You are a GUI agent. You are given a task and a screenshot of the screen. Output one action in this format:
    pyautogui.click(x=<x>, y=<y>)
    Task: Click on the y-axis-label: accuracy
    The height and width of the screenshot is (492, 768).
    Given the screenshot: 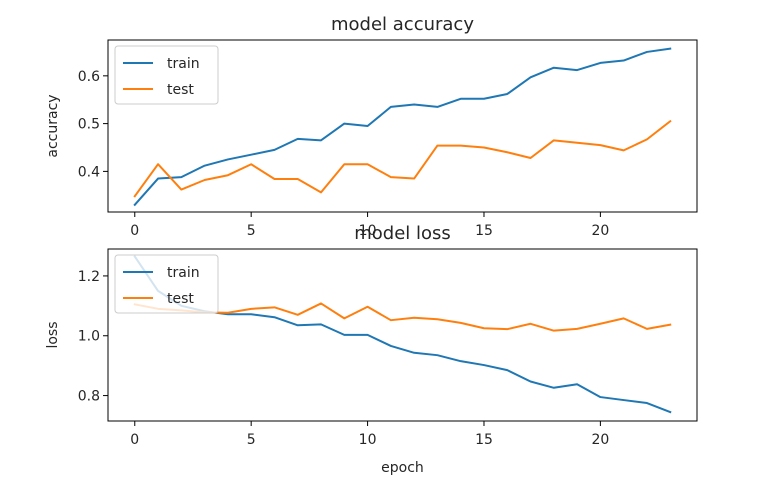 What is the action you would take?
    pyautogui.click(x=53, y=125)
    